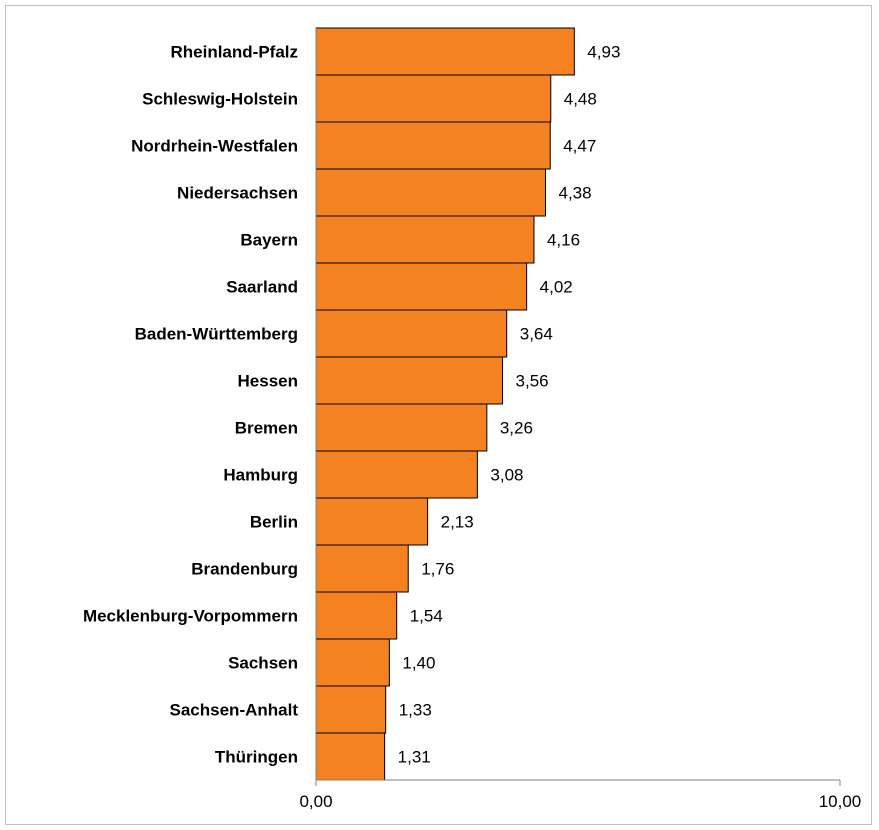 The image size is (879, 830). I want to click on category-label: Saarland, so click(262, 287).